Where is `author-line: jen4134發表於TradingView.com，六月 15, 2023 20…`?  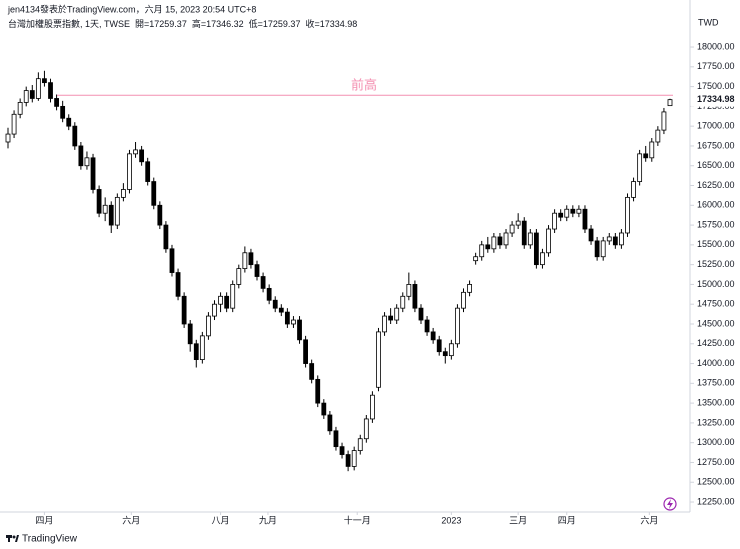 author-line: jen4134發表於TradingView.com，六月 15, 2023 20… is located at coordinates (131, 8).